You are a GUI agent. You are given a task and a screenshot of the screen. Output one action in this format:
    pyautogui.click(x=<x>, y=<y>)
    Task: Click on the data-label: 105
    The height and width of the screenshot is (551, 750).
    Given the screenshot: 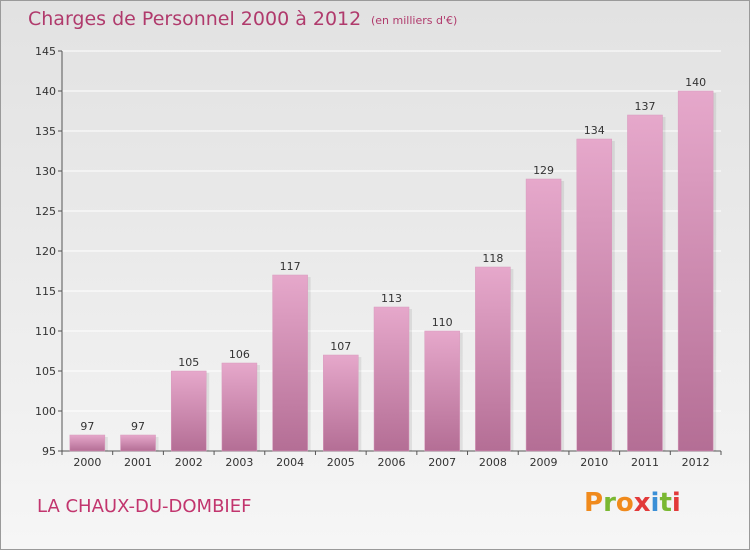 What is the action you would take?
    pyautogui.click(x=188, y=362)
    